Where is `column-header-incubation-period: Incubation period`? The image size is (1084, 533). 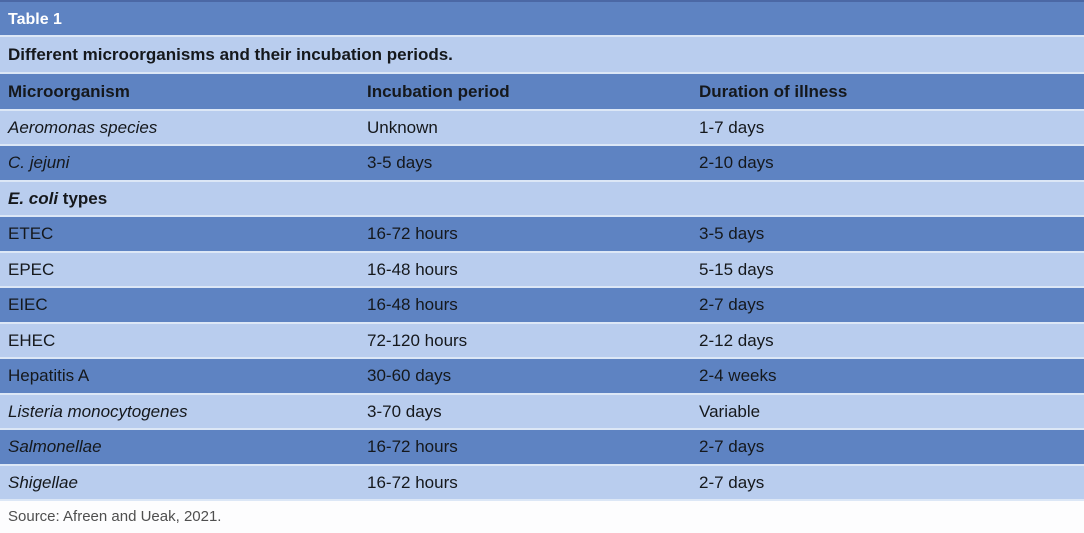 column-header-incubation-period: Incubation period is located at coordinates (525, 92).